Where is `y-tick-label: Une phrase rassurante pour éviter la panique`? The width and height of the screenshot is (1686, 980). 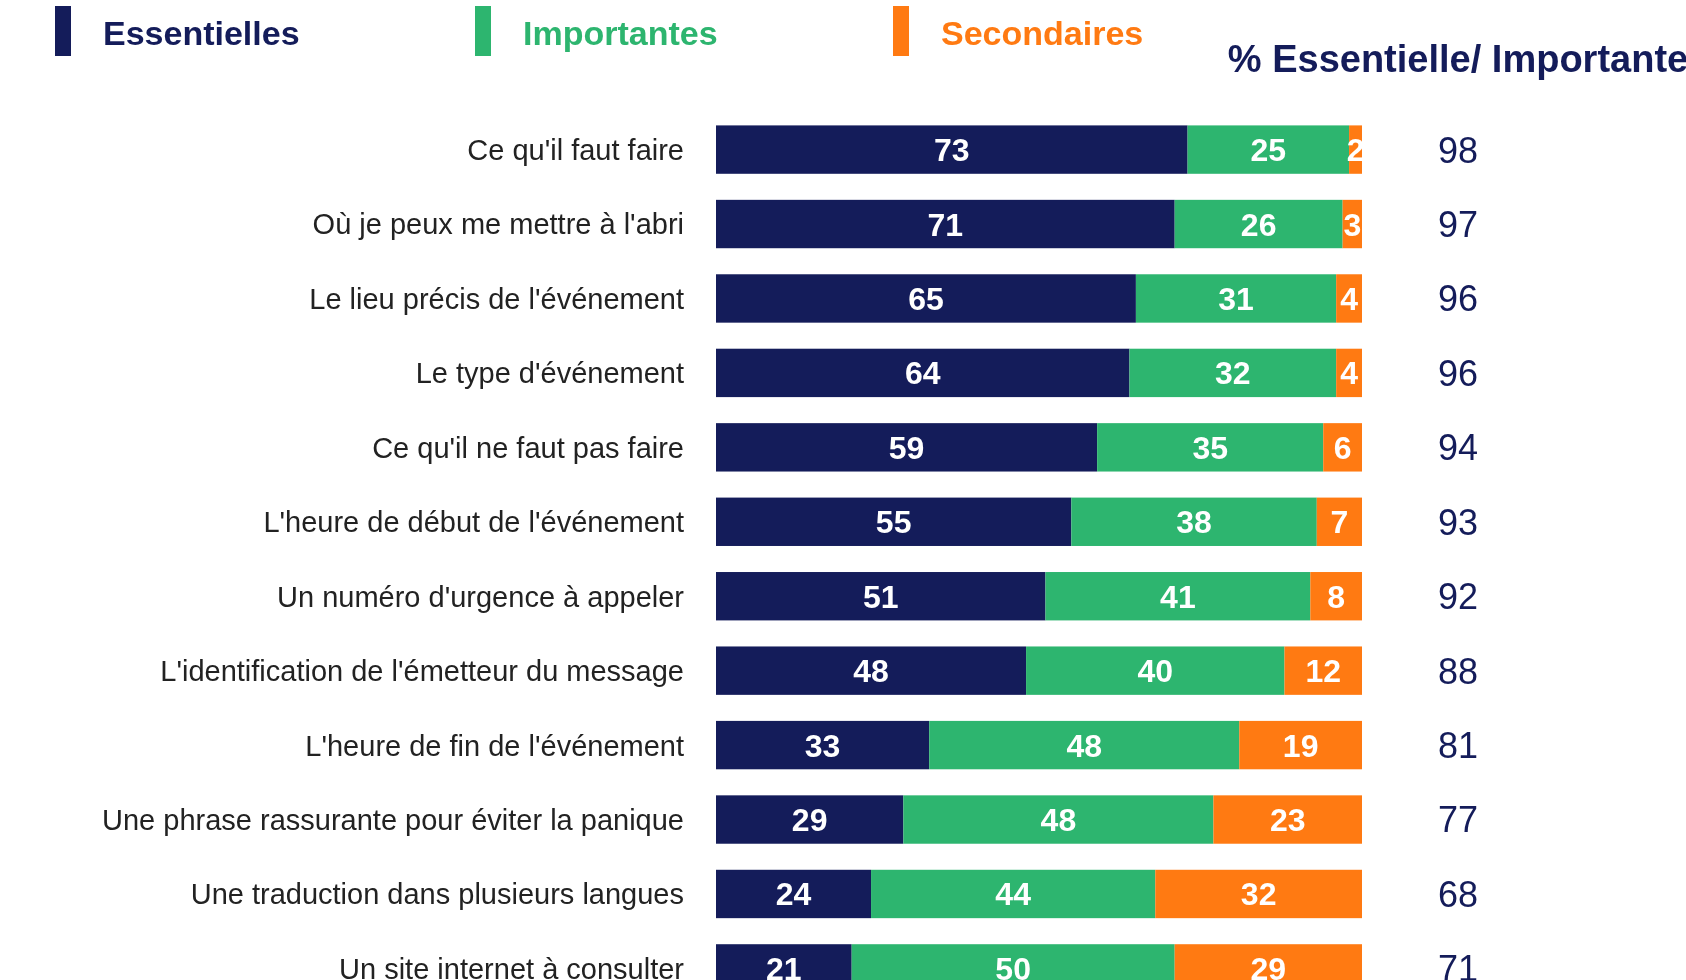
y-tick-label: Une phrase rassurante pour éviter la panique is located at coordinates (393, 819).